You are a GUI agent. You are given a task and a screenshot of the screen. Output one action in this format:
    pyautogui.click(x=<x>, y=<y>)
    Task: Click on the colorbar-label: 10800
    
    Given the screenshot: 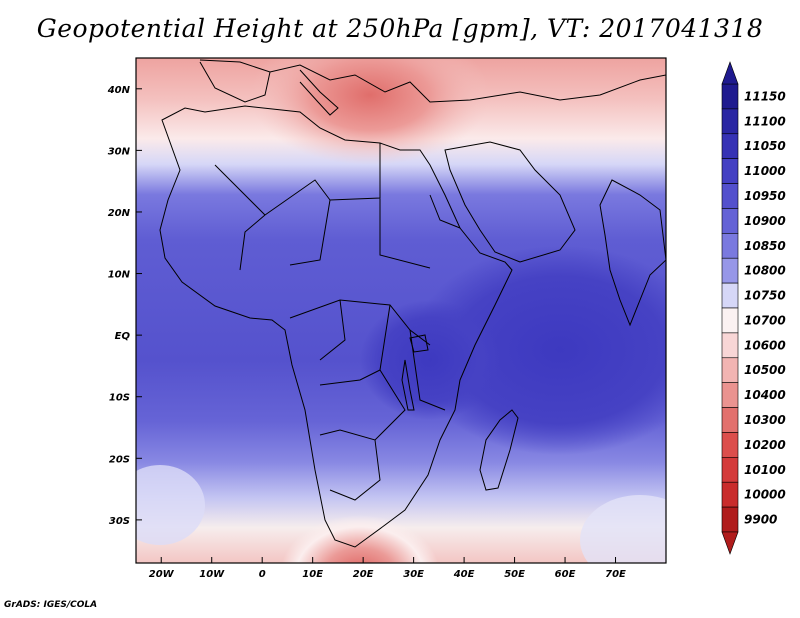 What is the action you would take?
    pyautogui.click(x=765, y=271)
    